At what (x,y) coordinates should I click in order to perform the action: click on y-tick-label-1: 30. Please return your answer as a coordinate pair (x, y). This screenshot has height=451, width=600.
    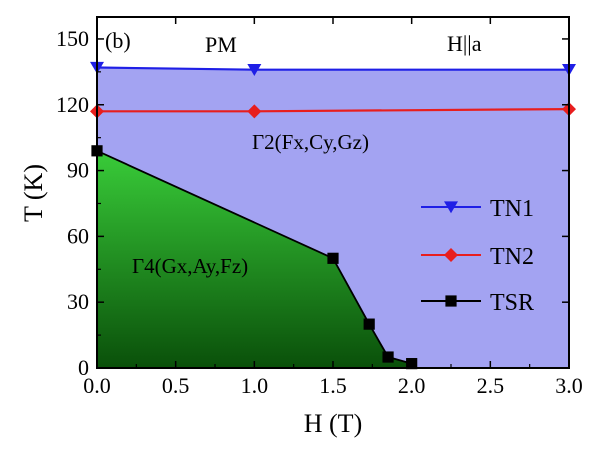
    Looking at the image, I should click on (78, 301).